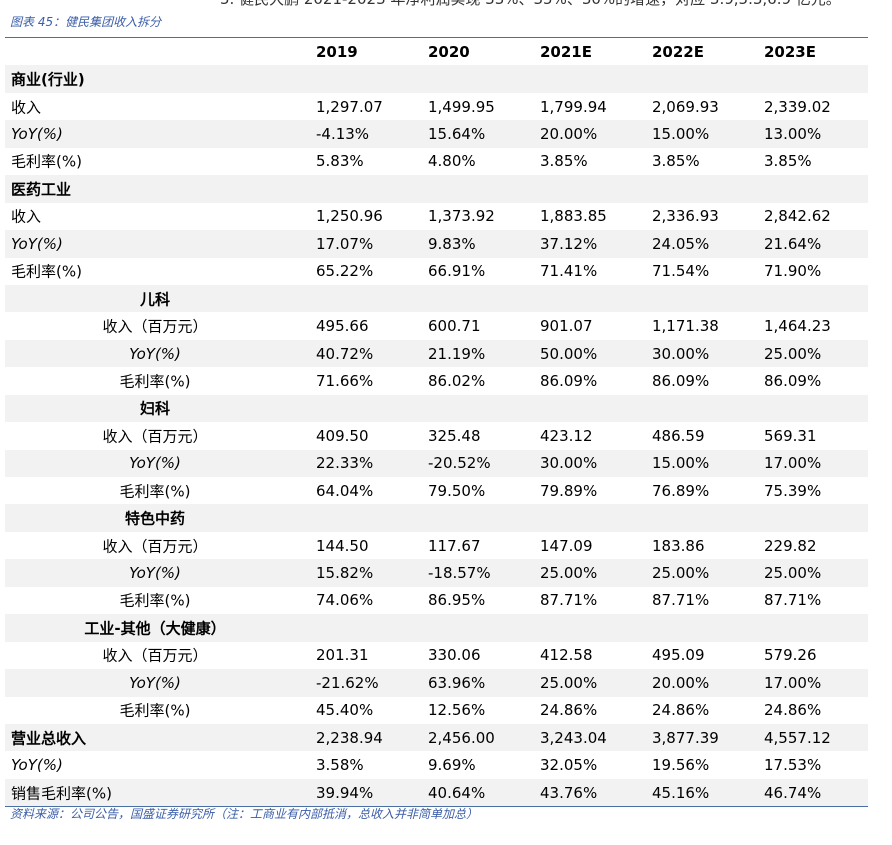 This screenshot has width=892, height=845. What do you see at coordinates (345, 792) in the screenshot?
I see `cell: 39.94%` at bounding box center [345, 792].